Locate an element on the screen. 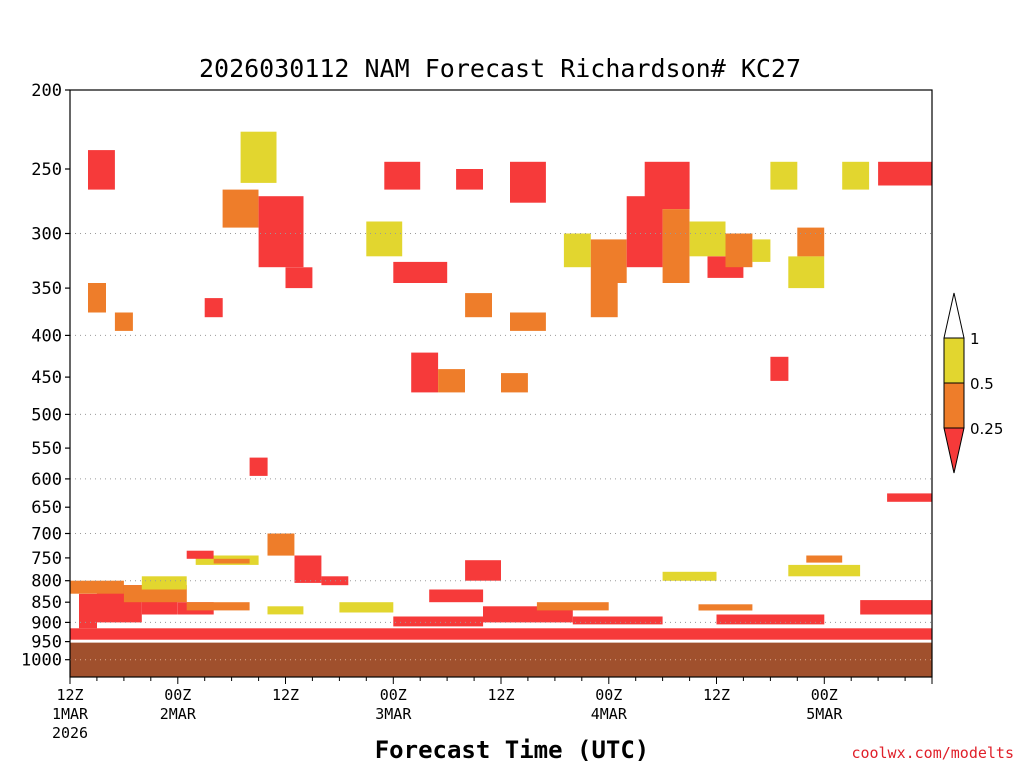  legend-label: 1 is located at coordinates (975, 339).